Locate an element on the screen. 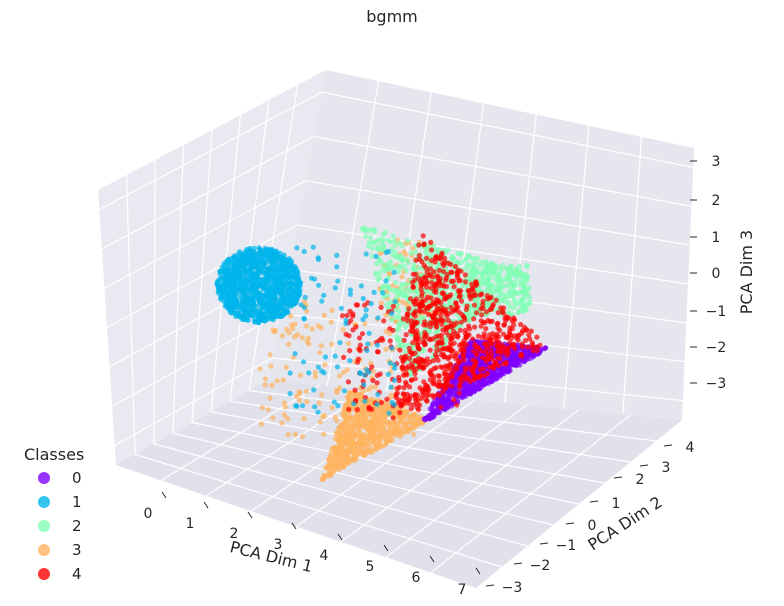 Image resolution: width=784 pixels, height=606 pixels. x-tick-label: 4 is located at coordinates (324, 556).